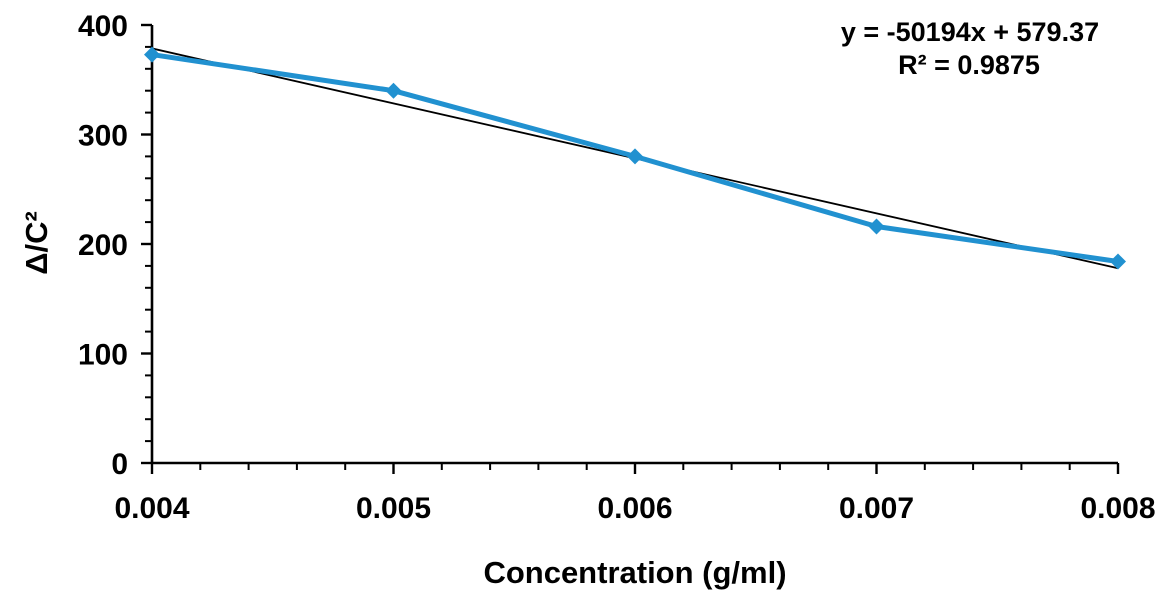 The width and height of the screenshot is (1168, 599). What do you see at coordinates (634, 572) in the screenshot?
I see `x-axis-title: Concentration (g/ml)` at bounding box center [634, 572].